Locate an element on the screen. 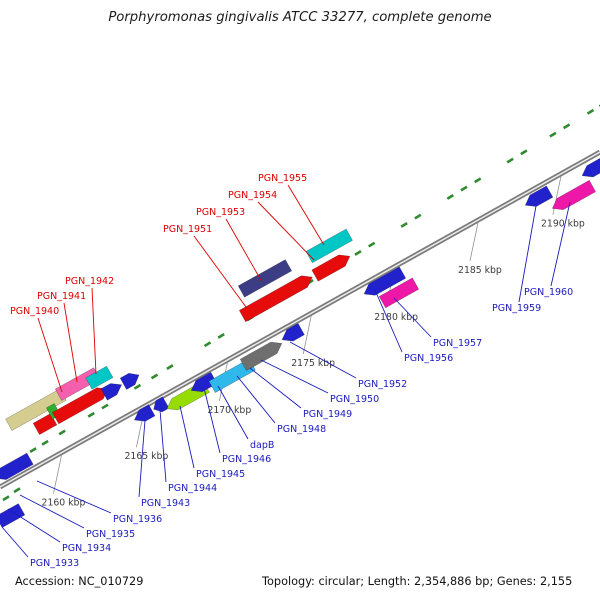 The height and width of the screenshot is (600, 600). gene-label: PGN_1960 is located at coordinates (548, 292).